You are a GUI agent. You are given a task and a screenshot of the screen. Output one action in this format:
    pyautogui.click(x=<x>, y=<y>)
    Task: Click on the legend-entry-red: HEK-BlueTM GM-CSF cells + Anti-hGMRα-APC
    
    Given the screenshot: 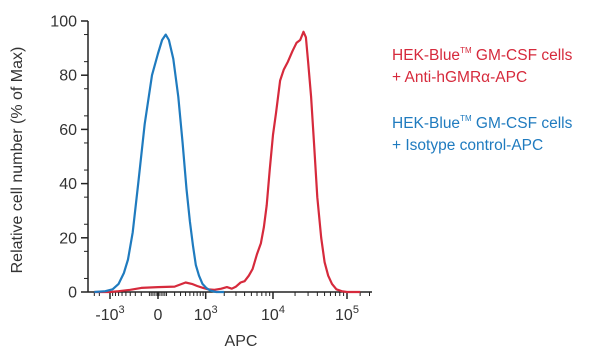 What is the action you would take?
    pyautogui.click(x=482, y=64)
    